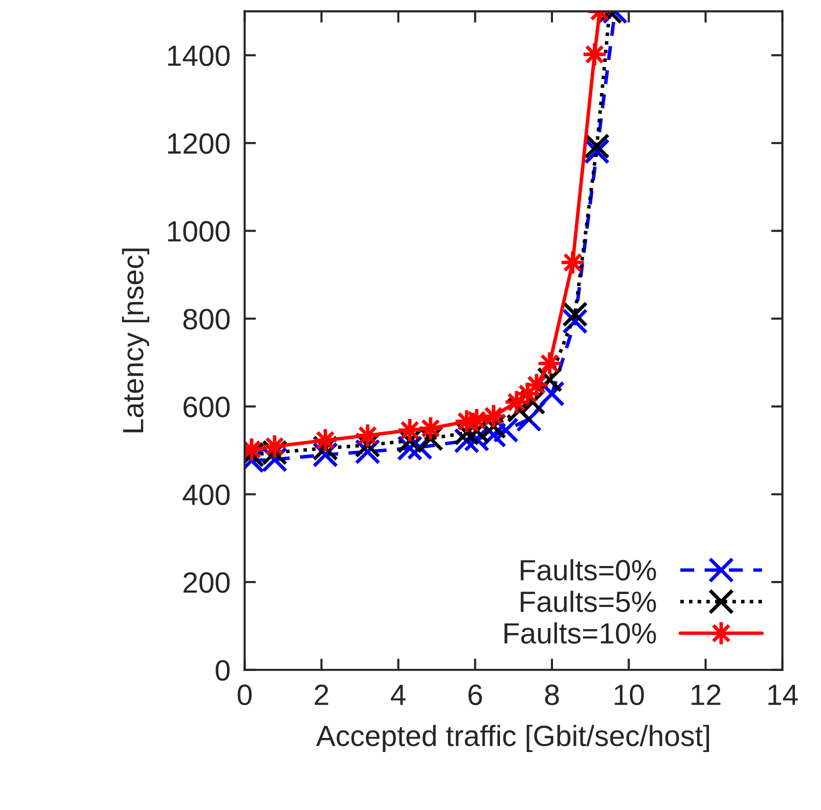 The width and height of the screenshot is (821, 810). I want to click on x-tick-label: 2, so click(321, 694).